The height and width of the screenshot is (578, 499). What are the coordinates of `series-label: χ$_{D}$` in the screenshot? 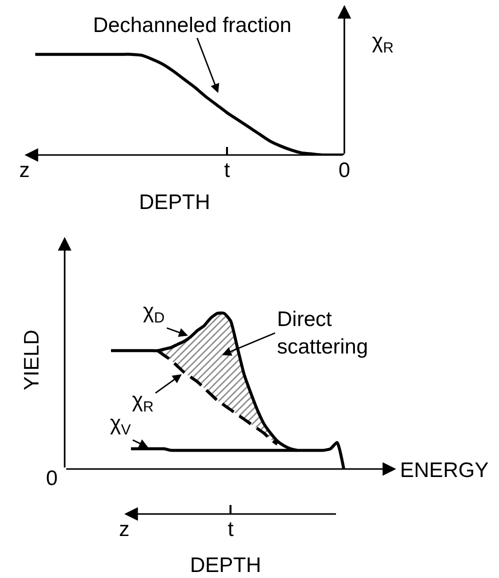 It's located at (154, 313).